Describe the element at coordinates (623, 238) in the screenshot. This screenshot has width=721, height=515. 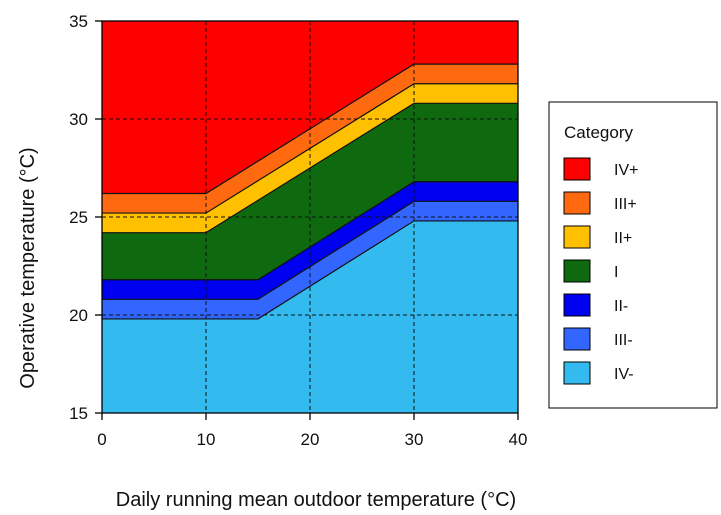
I see `legend-label: II+` at that location.